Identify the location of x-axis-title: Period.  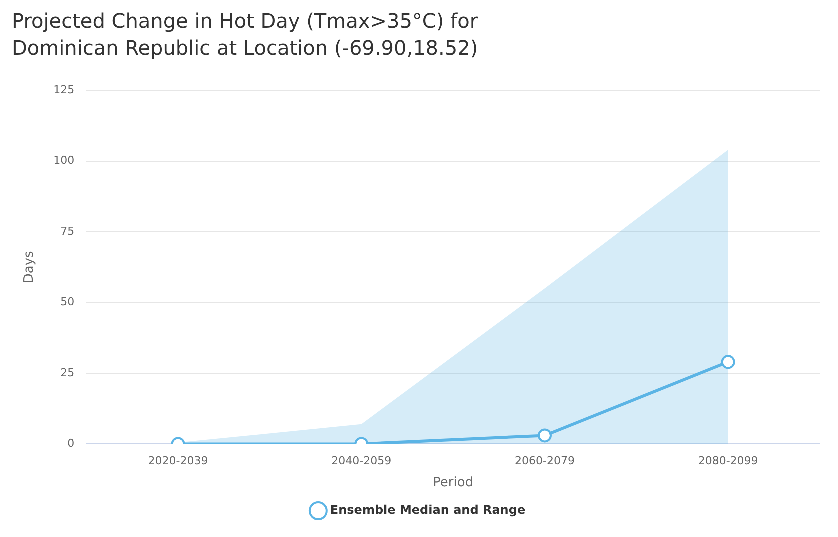
(453, 483).